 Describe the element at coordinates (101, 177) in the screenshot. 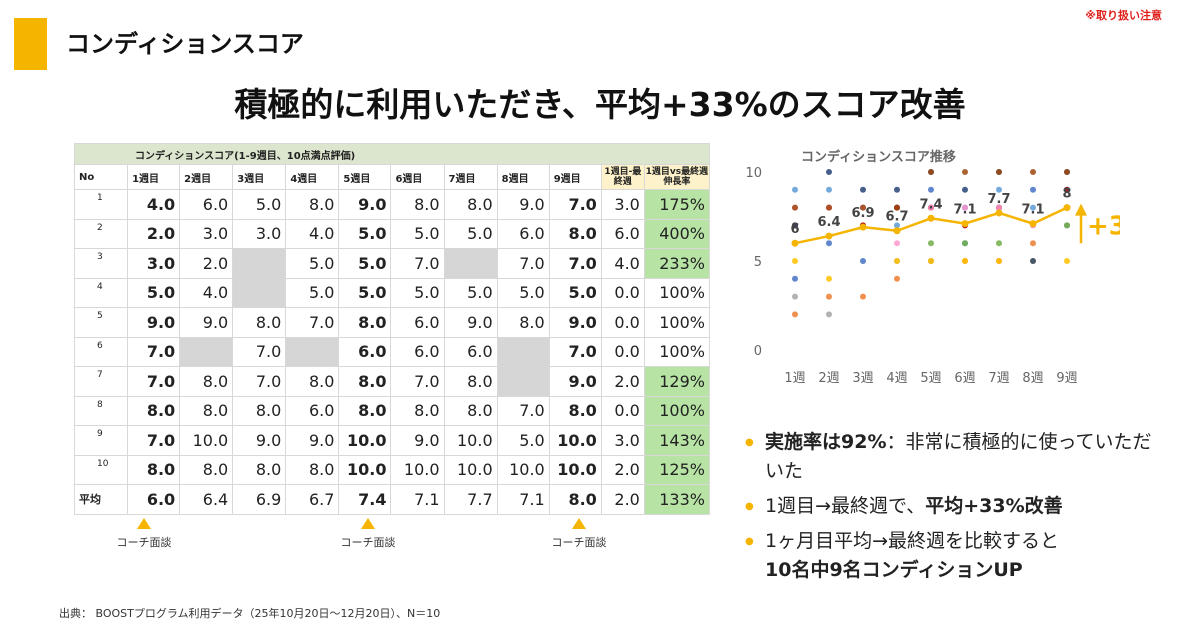

I see `column-header: No` at that location.